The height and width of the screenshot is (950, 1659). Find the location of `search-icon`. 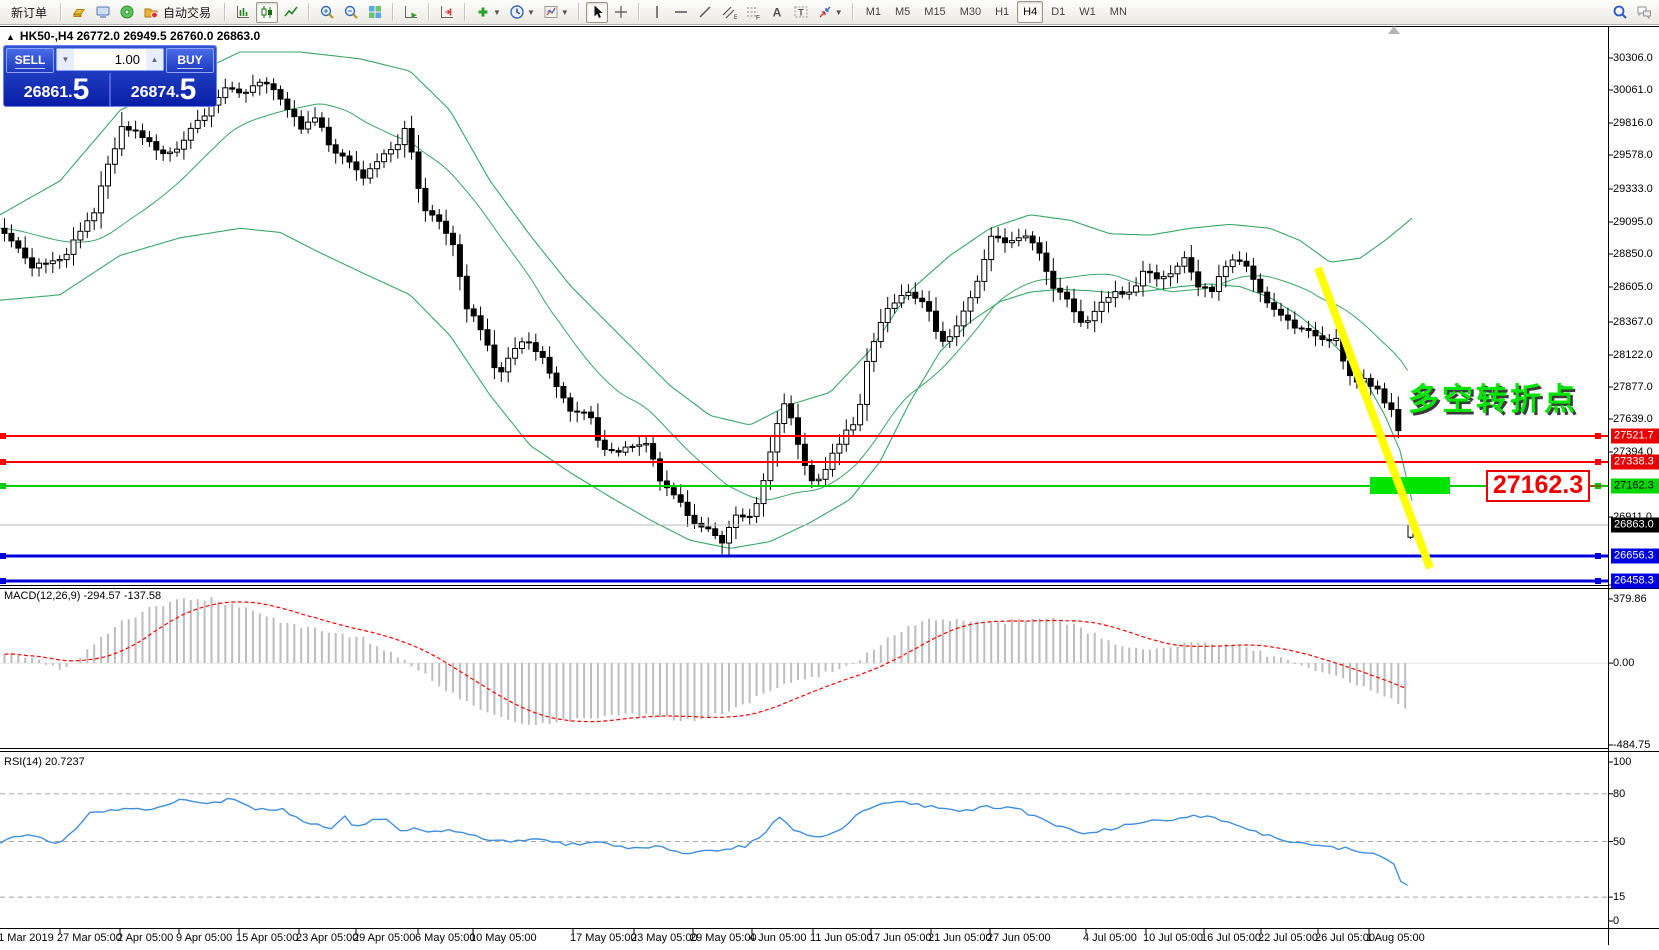

search-icon is located at coordinates (1620, 12).